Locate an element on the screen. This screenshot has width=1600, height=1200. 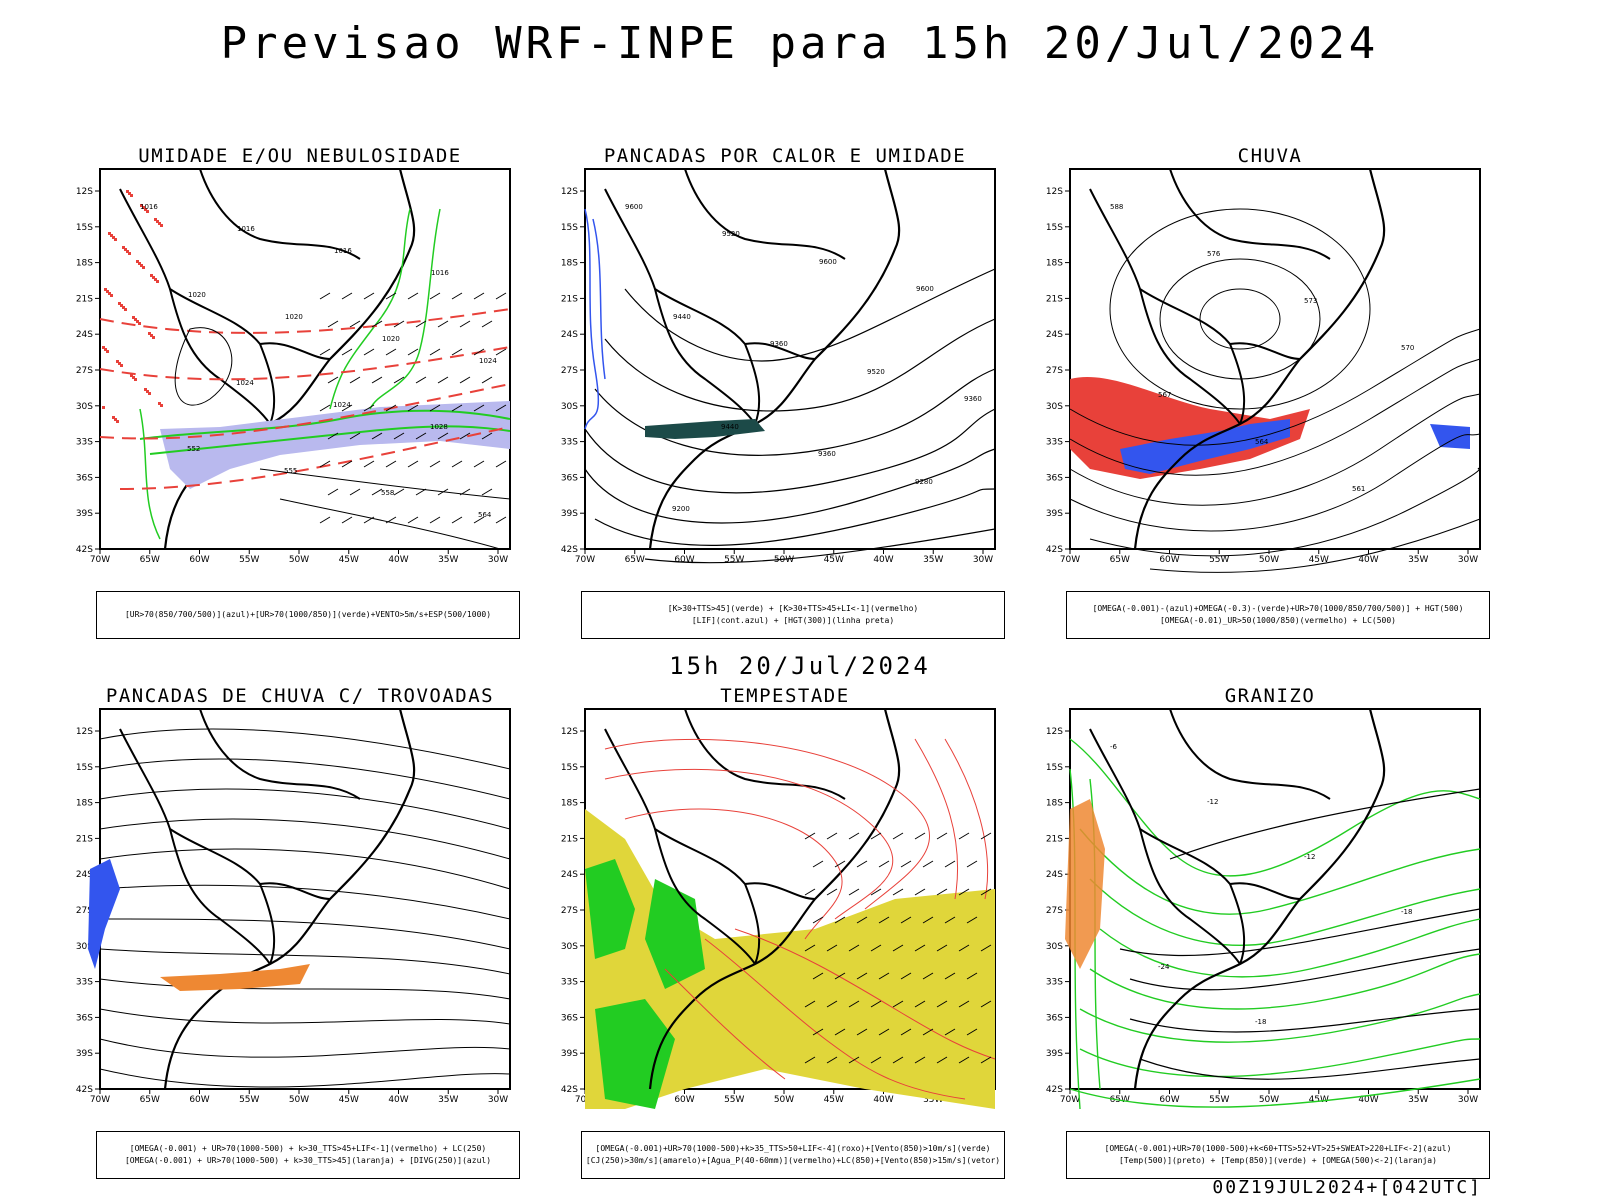
red-streamlines is located at coordinates (800, 919).